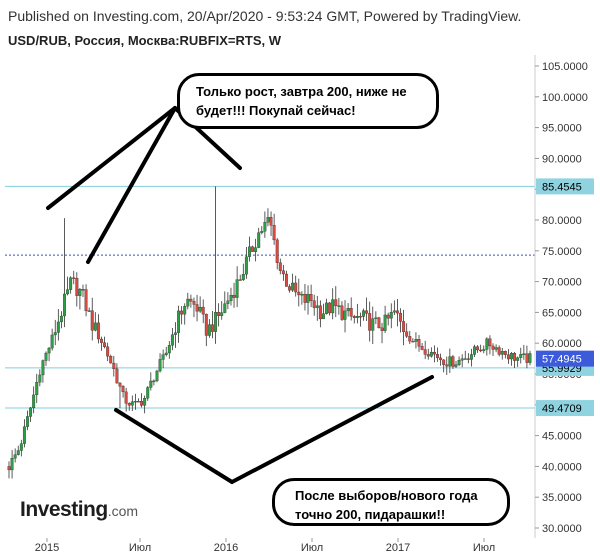 This screenshot has height=558, width=600. Describe the element at coordinates (276, 110) in the screenshot. I see `bubble-text-line: будет!!! Покупай сейчас!` at that location.